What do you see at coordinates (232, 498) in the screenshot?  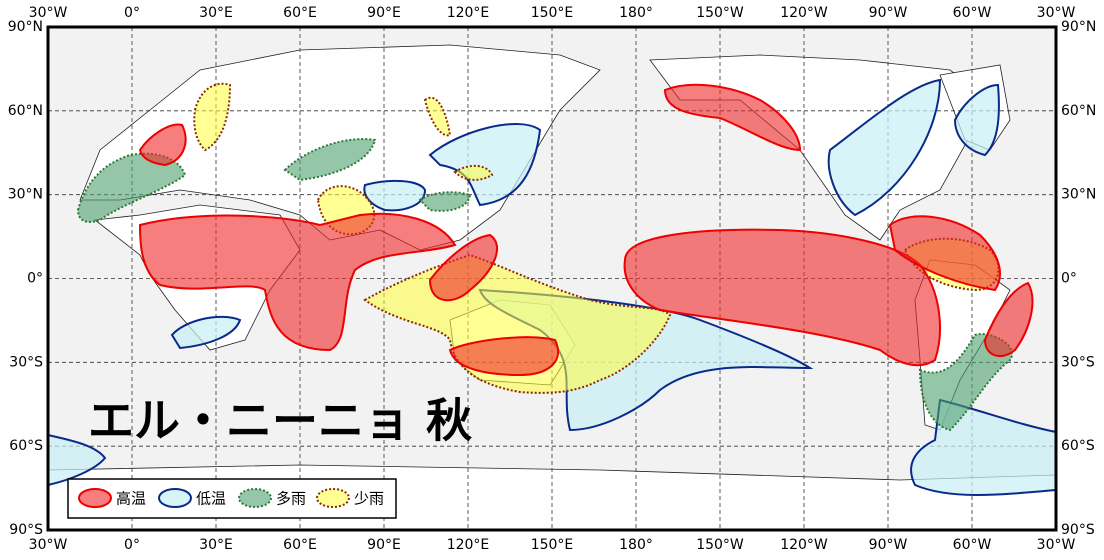 I see `legend: 高温 低温 多雨 少雨` at bounding box center [232, 498].